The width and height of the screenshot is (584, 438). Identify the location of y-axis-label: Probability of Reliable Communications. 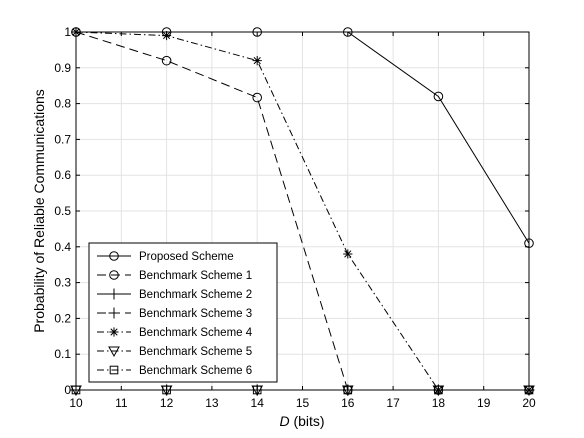
(39, 211).